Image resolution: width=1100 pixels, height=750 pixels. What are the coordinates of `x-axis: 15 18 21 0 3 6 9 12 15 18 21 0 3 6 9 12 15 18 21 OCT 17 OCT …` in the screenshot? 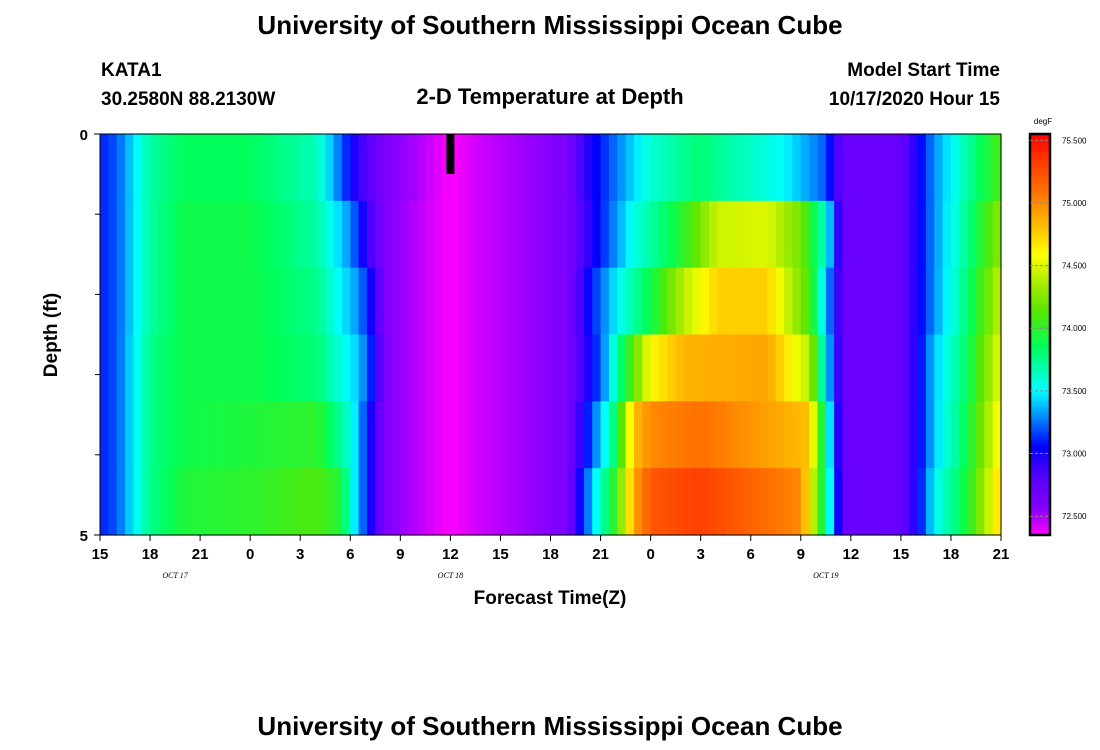 It's located at (550, 557).